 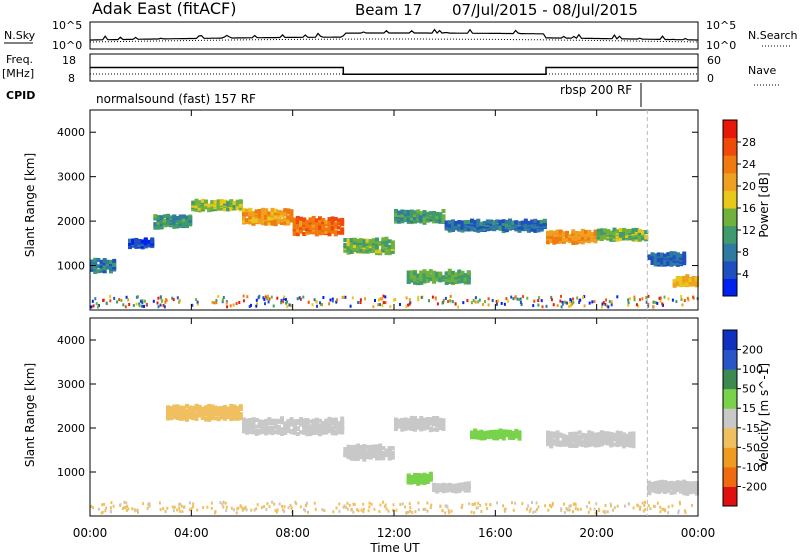 I want to click on y-tick-label: 3000, so click(x=71, y=384).